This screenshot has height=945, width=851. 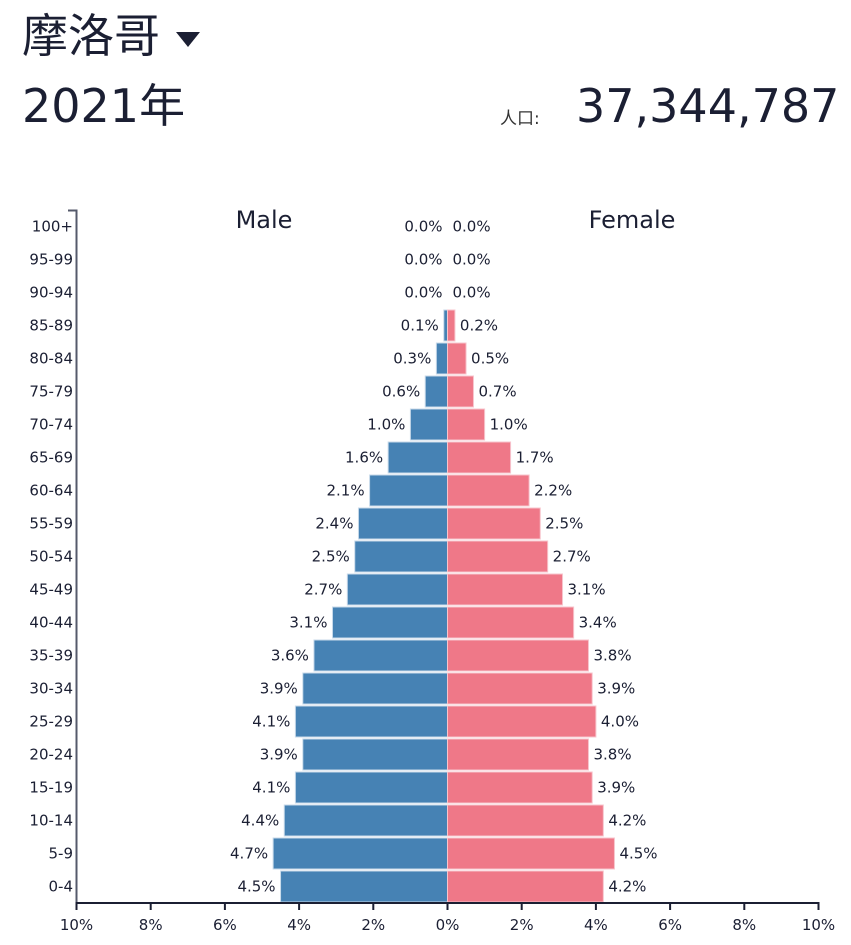 What do you see at coordinates (308, 623) in the screenshot?
I see `male-value-label: 3.1%` at bounding box center [308, 623].